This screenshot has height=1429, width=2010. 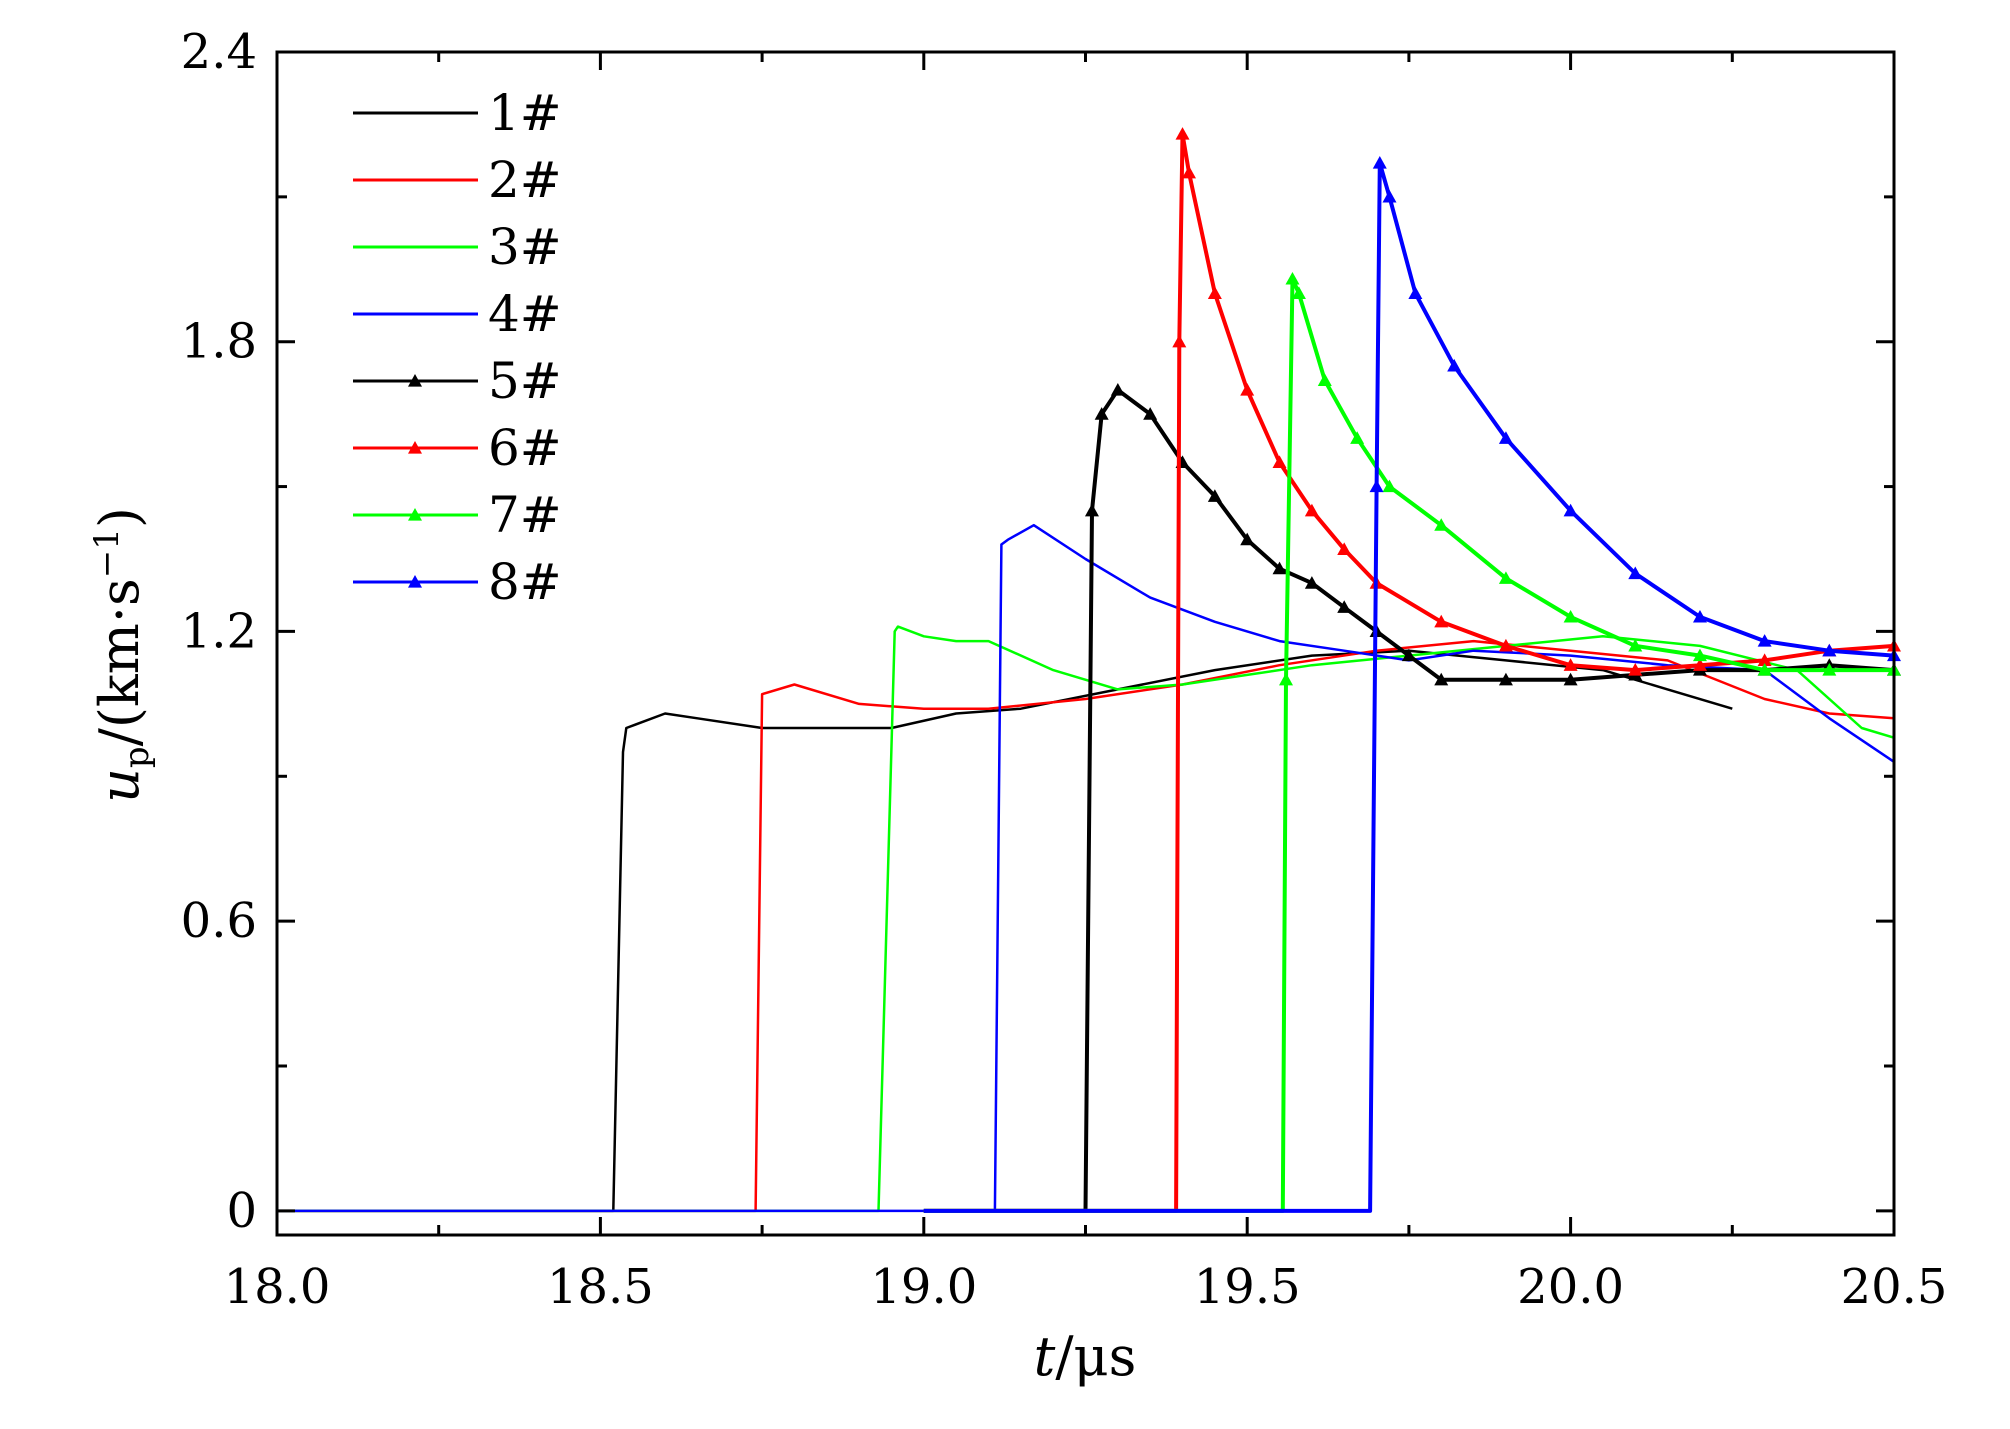 I want to click on legend-label-8: 8#, so click(x=525, y=582).